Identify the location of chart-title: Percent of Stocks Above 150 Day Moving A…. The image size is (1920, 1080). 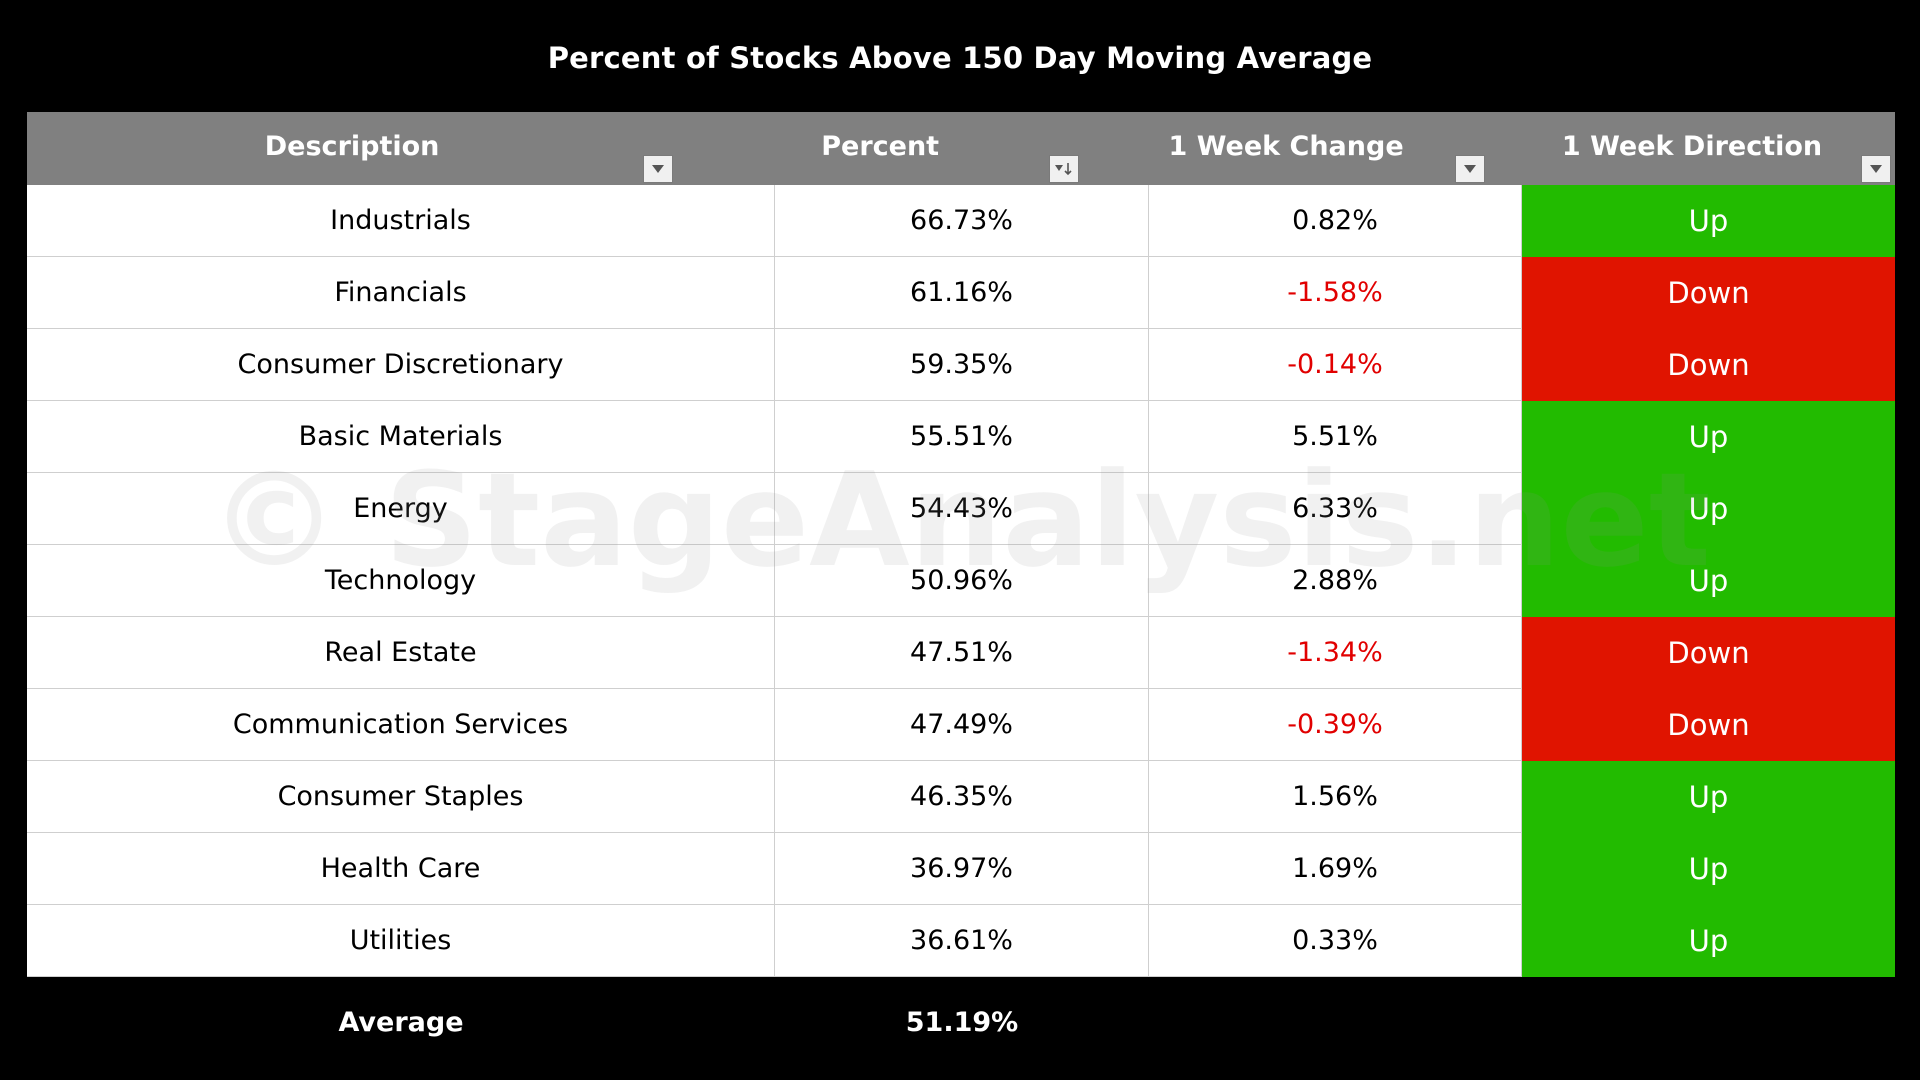
(960, 58).